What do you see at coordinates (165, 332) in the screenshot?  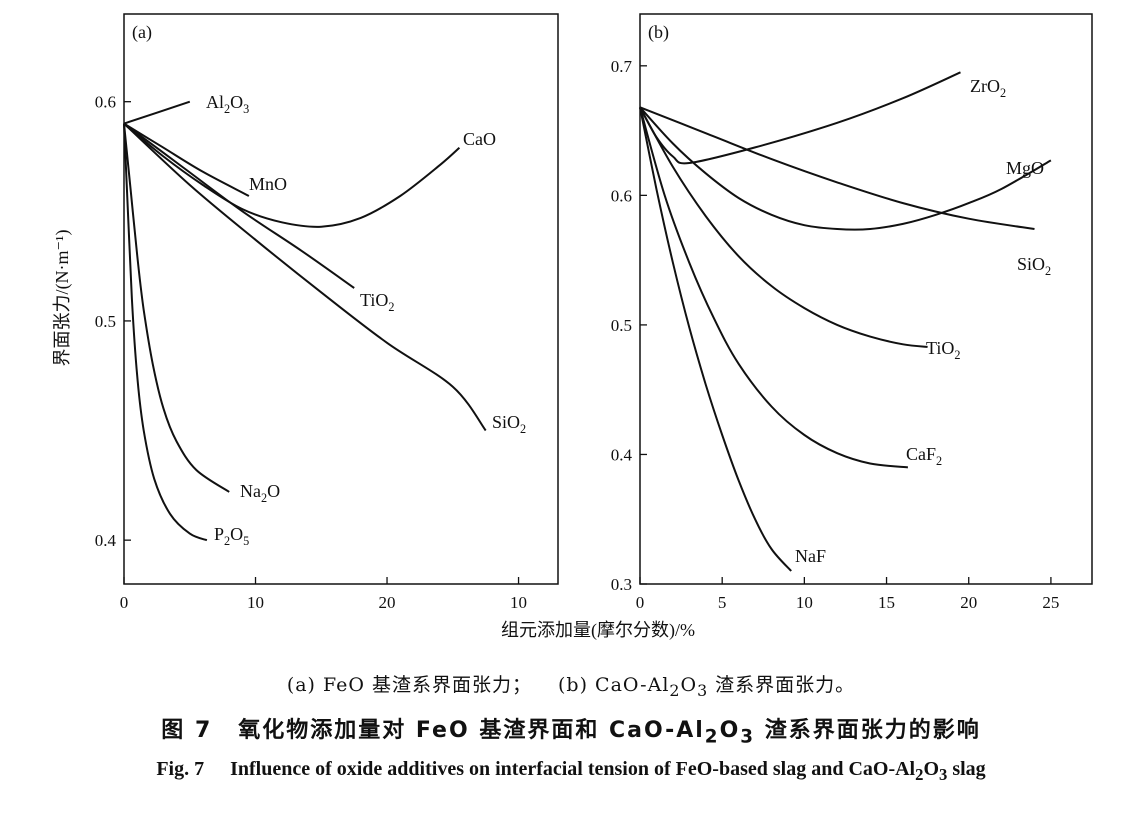 I see `series-line-p2o5` at bounding box center [165, 332].